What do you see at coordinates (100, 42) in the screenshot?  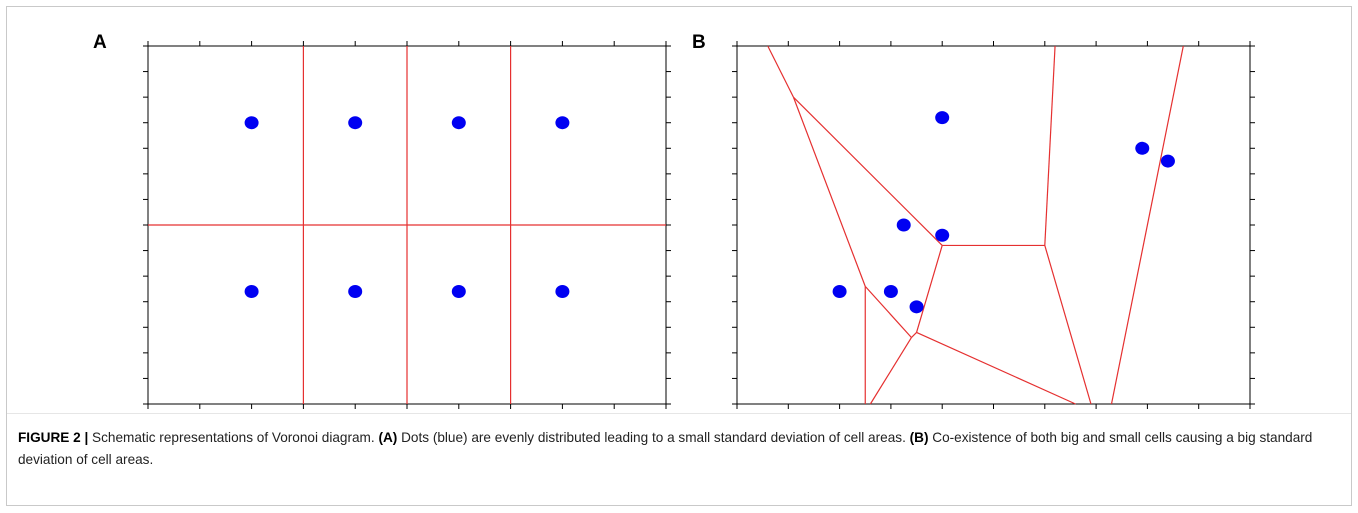 I see `panel-a-label: A` at bounding box center [100, 42].